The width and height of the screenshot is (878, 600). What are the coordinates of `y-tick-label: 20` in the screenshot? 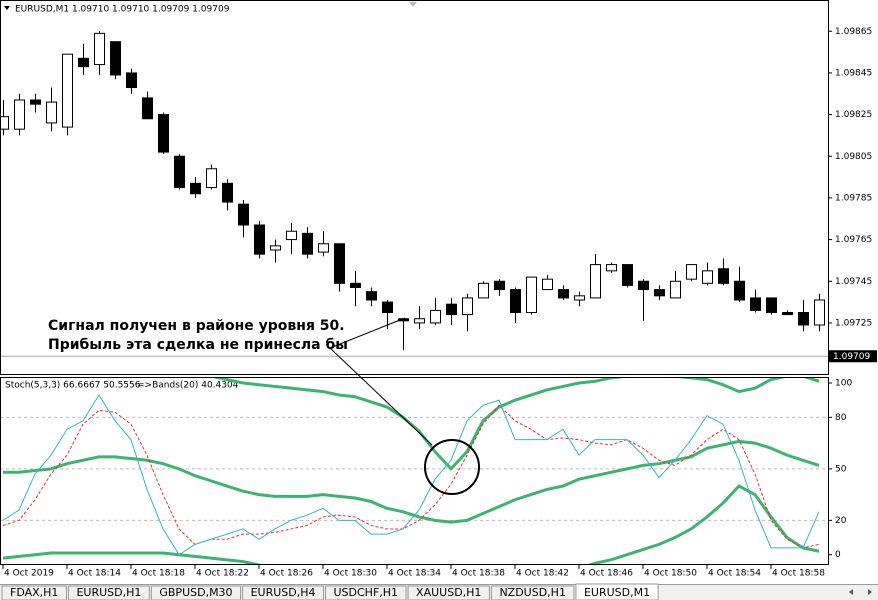 It's located at (841, 521).